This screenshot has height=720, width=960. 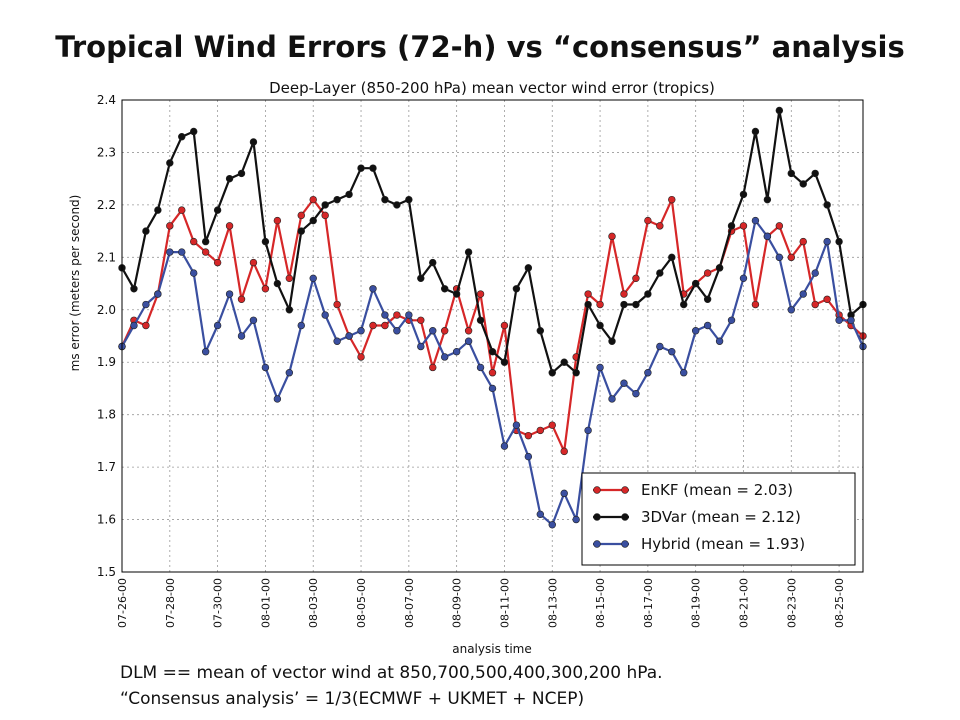 I want to click on x-tick-label: 08-25-00, so click(x=839, y=603).